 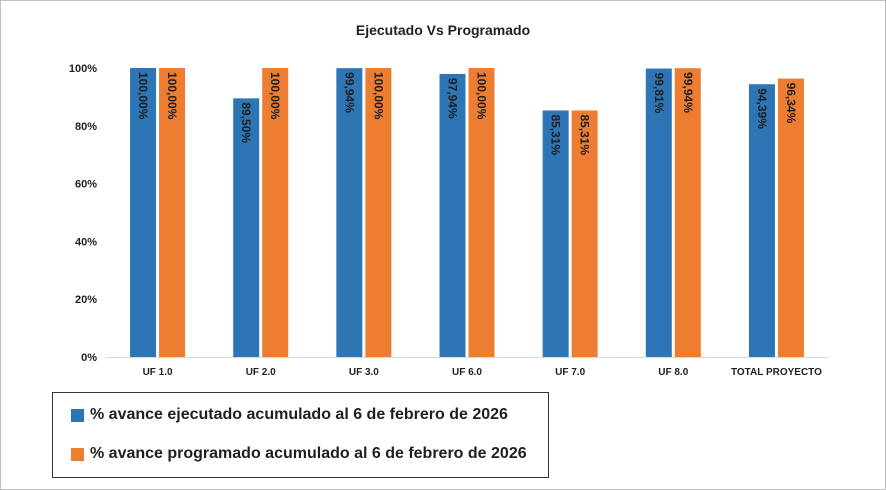 I want to click on x-tick-label: UF 1.0, so click(x=158, y=372).